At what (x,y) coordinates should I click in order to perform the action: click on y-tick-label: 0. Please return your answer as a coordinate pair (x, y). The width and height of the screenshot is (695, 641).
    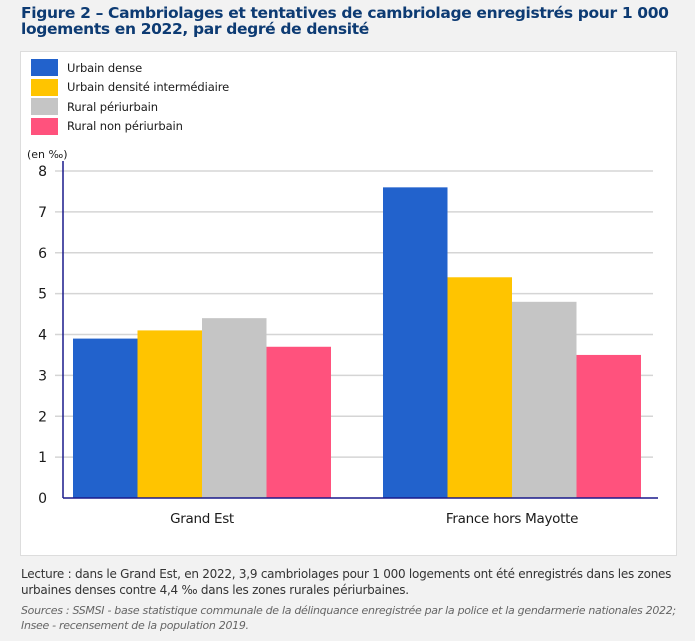
    Looking at the image, I should click on (42, 499).